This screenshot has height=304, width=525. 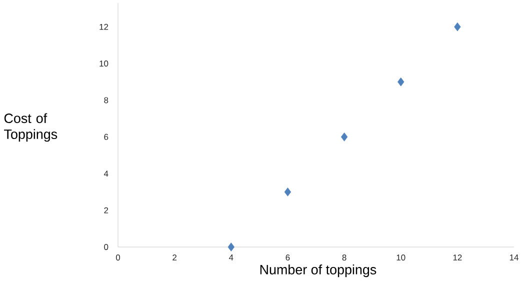 What do you see at coordinates (457, 257) in the screenshot?
I see `x-tick-label: 12` at bounding box center [457, 257].